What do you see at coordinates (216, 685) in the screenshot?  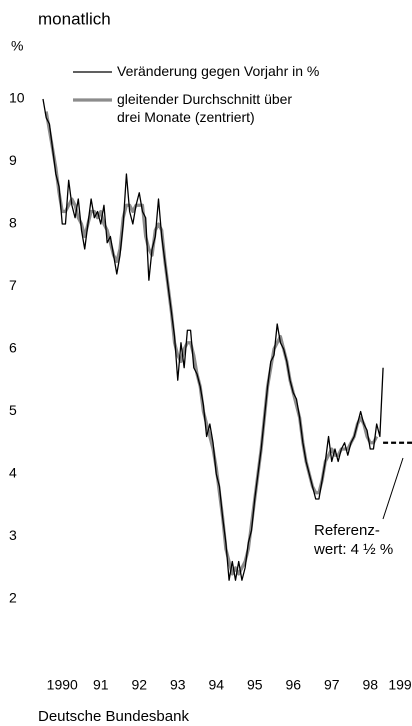 I see `x-tick-label: 94` at bounding box center [216, 685].